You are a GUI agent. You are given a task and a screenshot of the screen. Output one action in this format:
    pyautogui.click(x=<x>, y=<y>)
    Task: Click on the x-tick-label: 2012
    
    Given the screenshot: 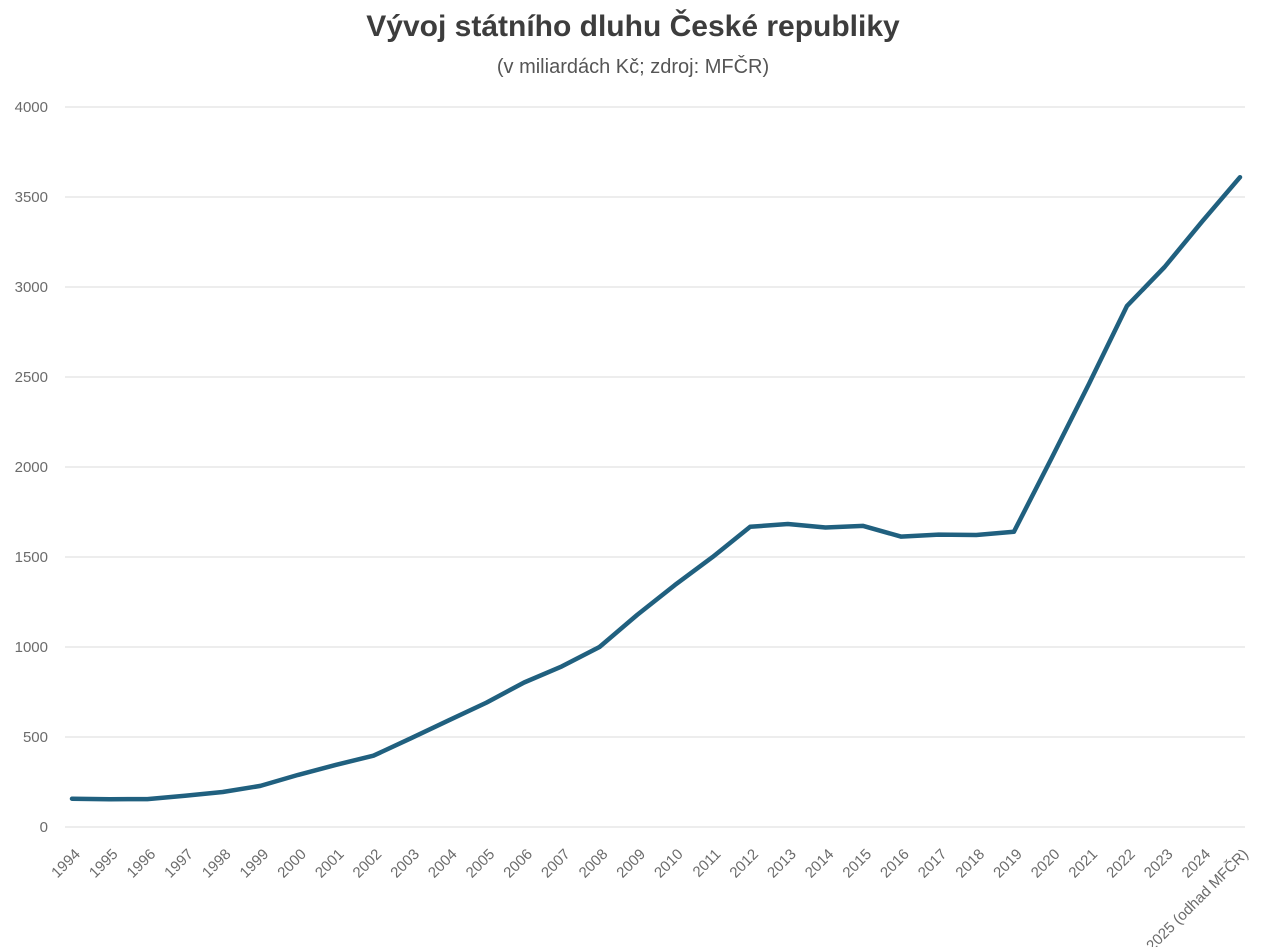 What is the action you would take?
    pyautogui.click(x=744, y=864)
    